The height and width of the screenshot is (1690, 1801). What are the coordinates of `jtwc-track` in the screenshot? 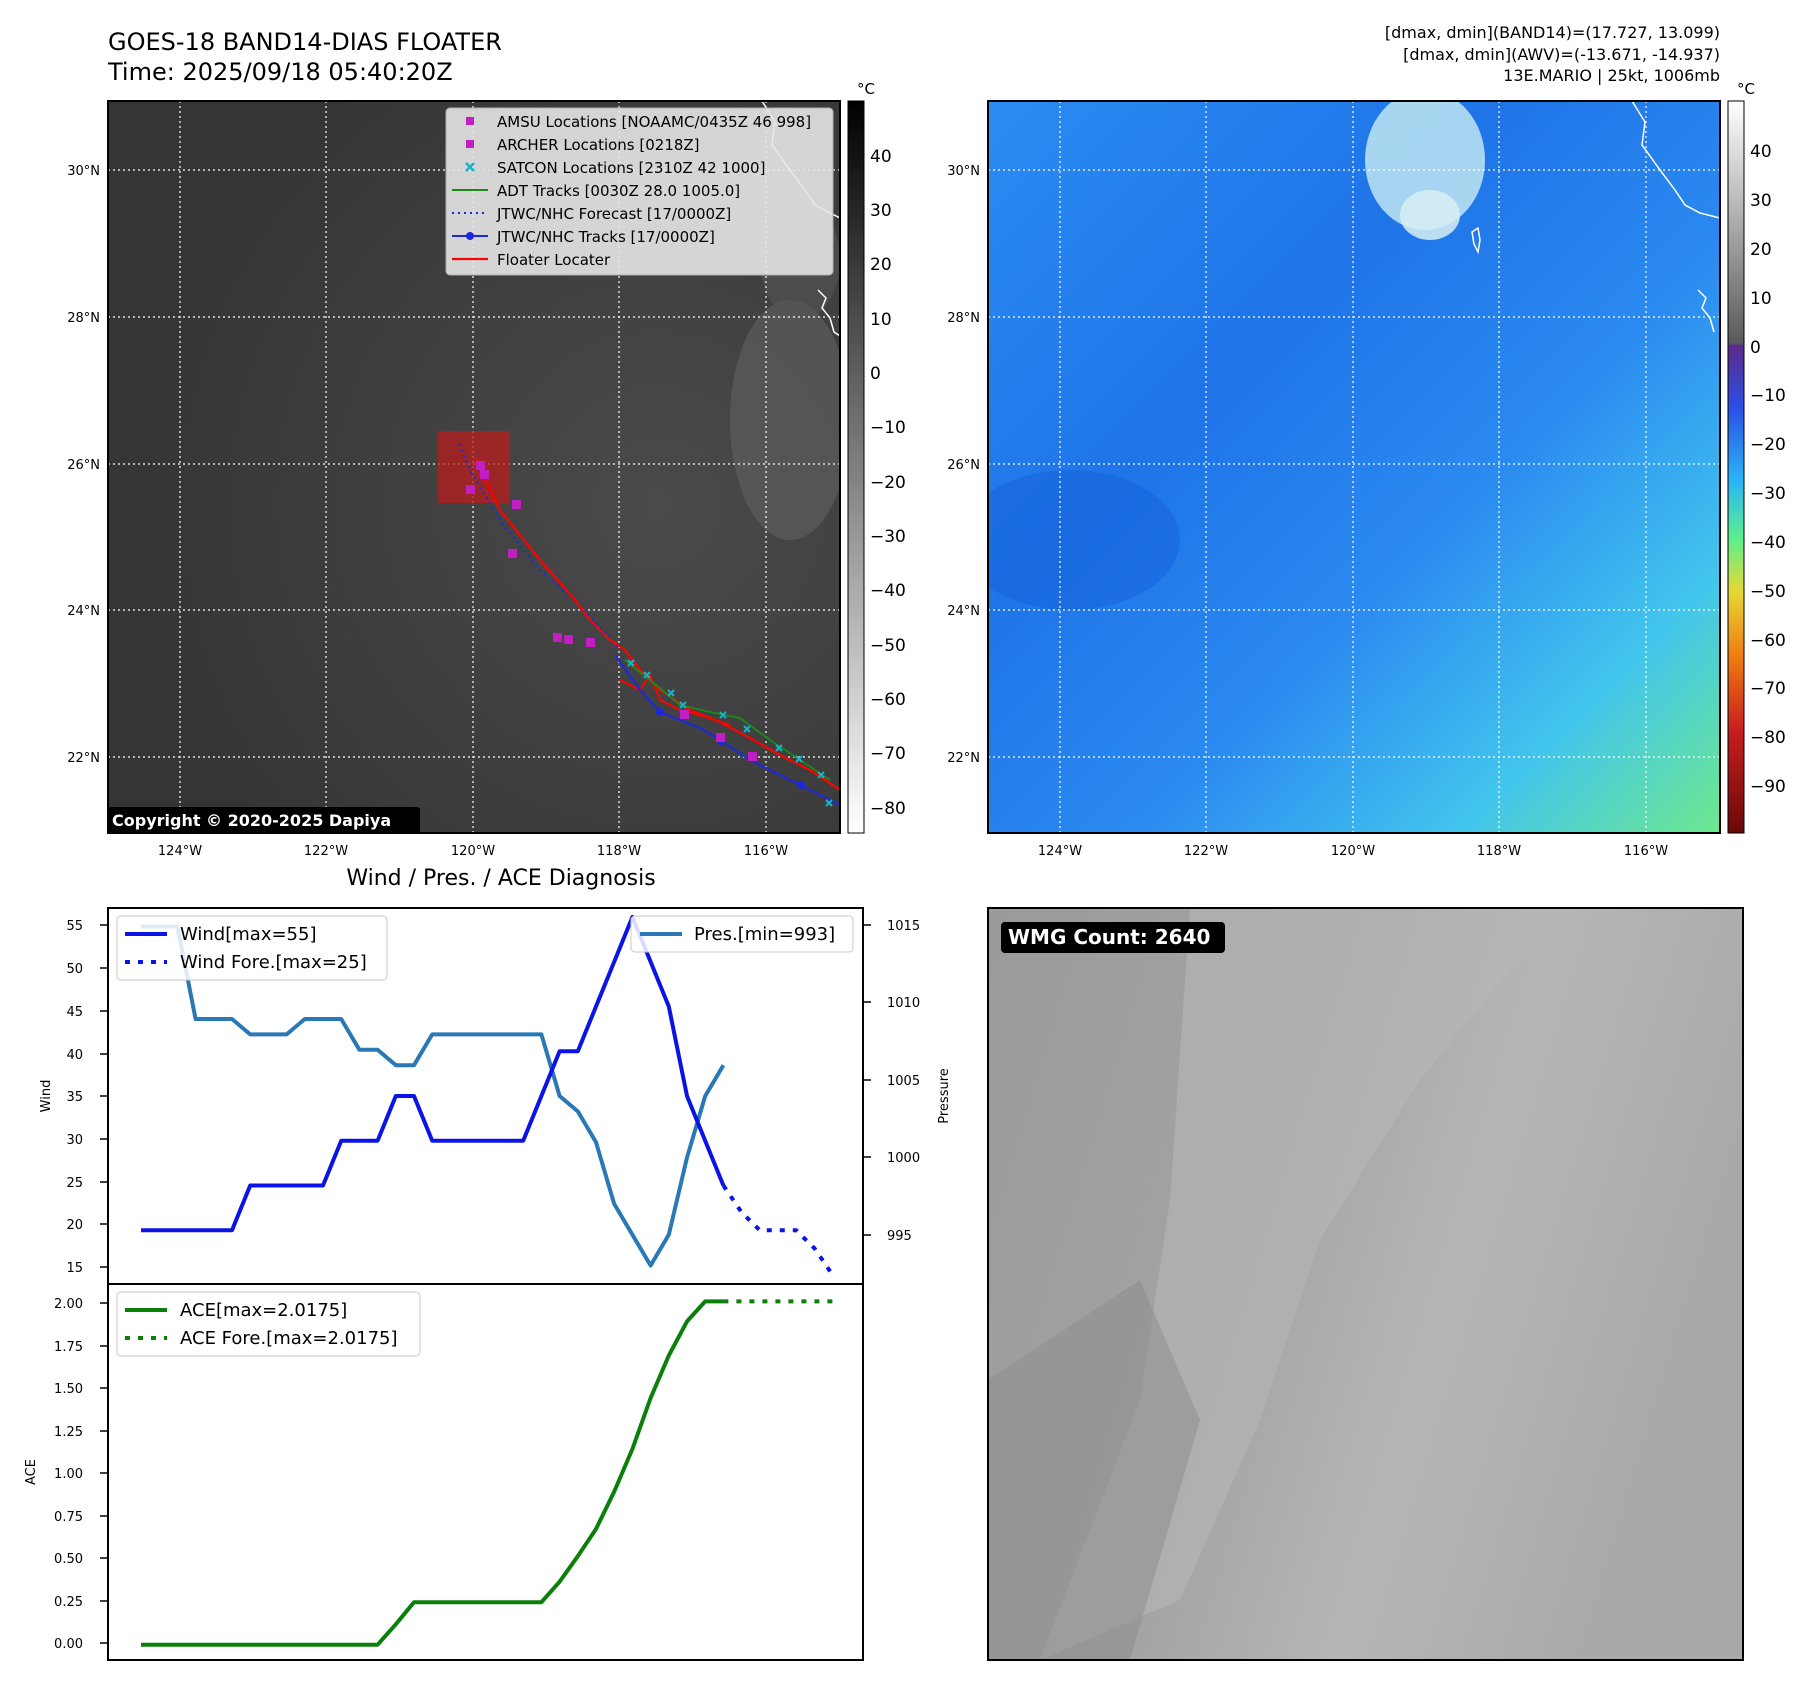 It's located at (727, 730).